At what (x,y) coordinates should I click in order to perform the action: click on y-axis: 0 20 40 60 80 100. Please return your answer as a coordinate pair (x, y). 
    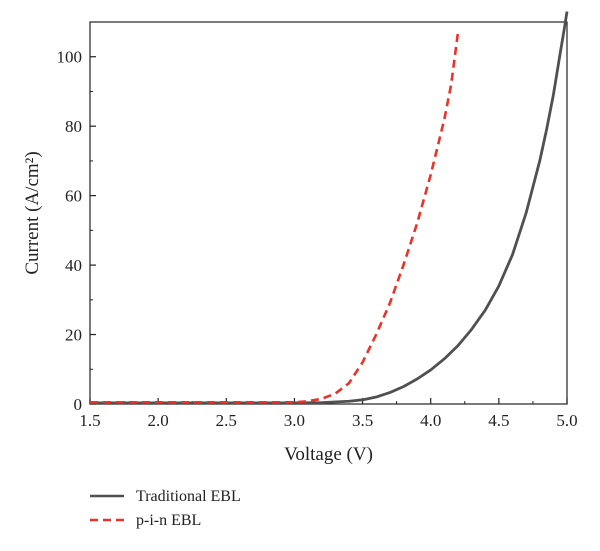
    Looking at the image, I should click on (76, 231).